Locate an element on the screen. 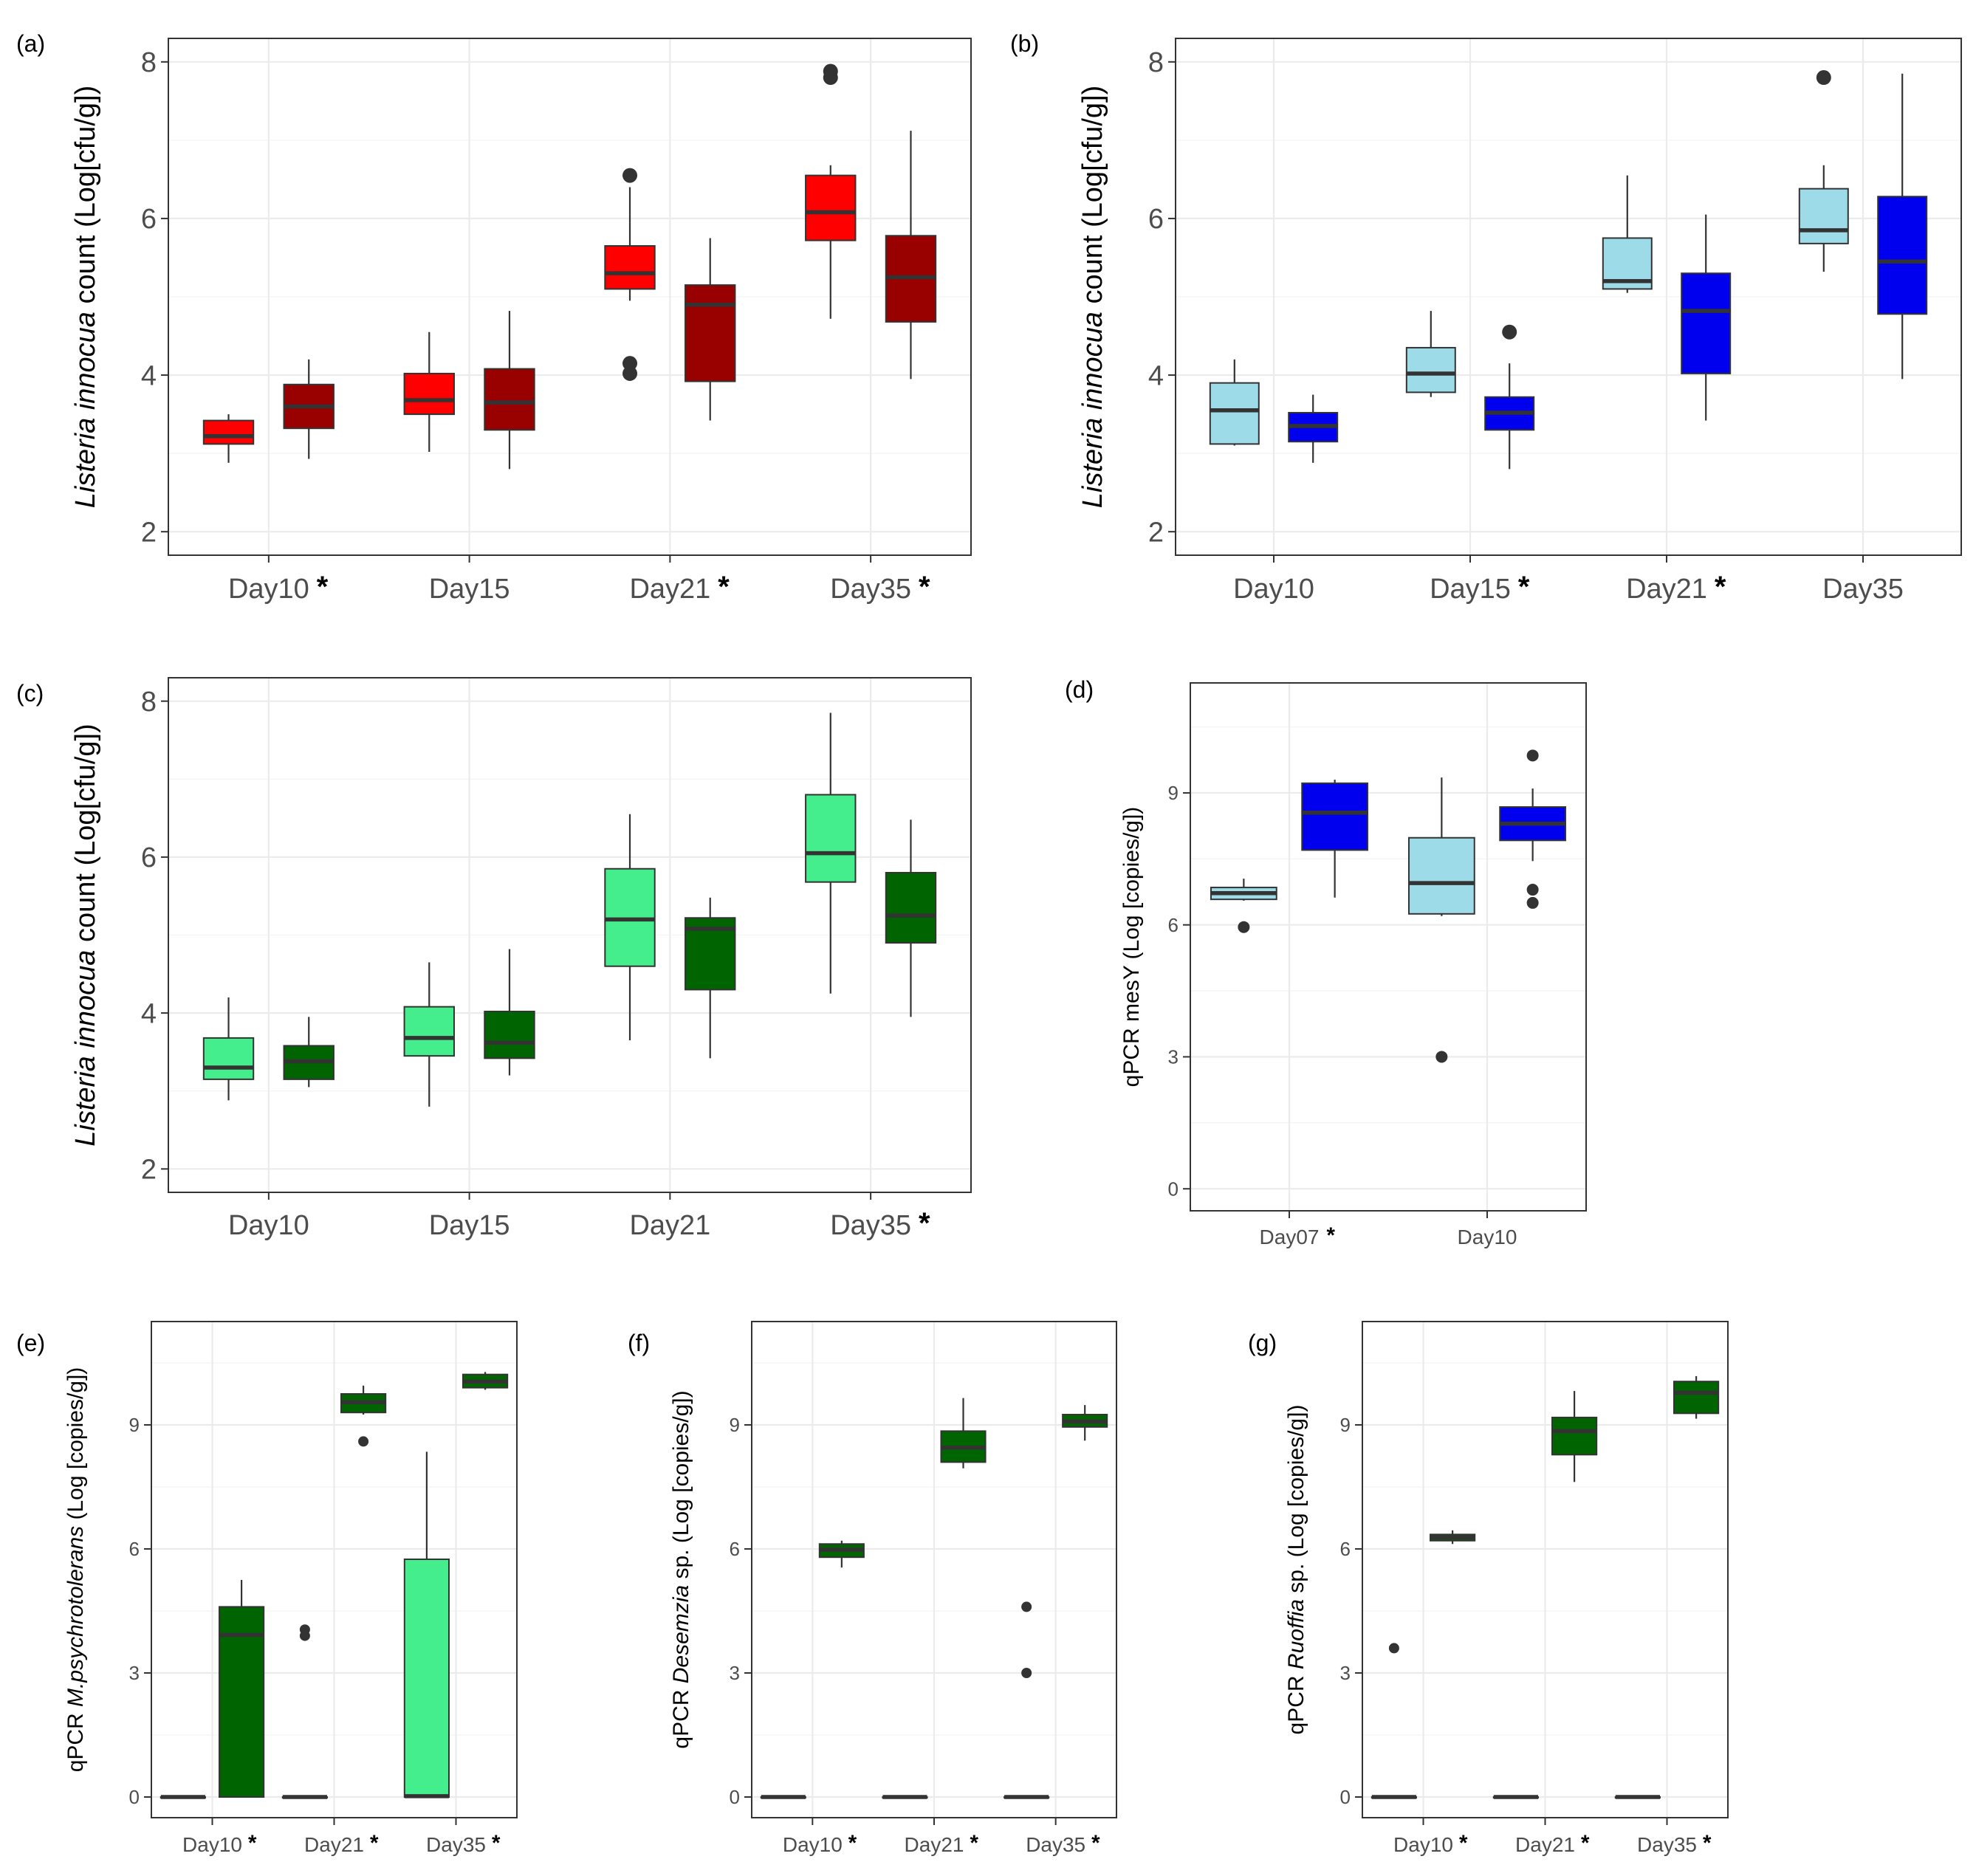 Image resolution: width=1976 pixels, height=1876 pixels. y-axis-title: qPCR Ruoffia sp. (Log [copies/g]) is located at coordinates (1296, 1570).